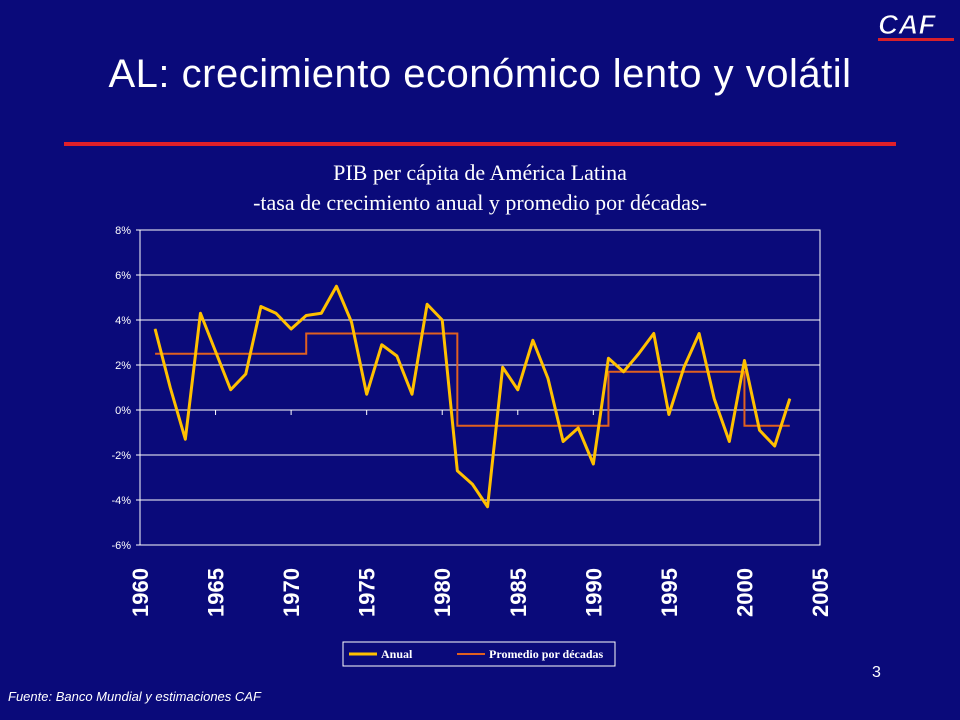 This screenshot has height=720, width=960. I want to click on y-tick-label: -6%, so click(121, 546).